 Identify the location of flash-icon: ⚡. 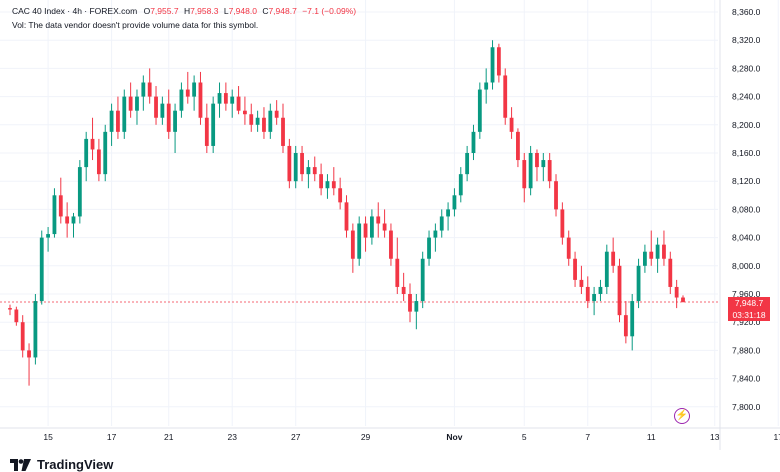
(682, 416).